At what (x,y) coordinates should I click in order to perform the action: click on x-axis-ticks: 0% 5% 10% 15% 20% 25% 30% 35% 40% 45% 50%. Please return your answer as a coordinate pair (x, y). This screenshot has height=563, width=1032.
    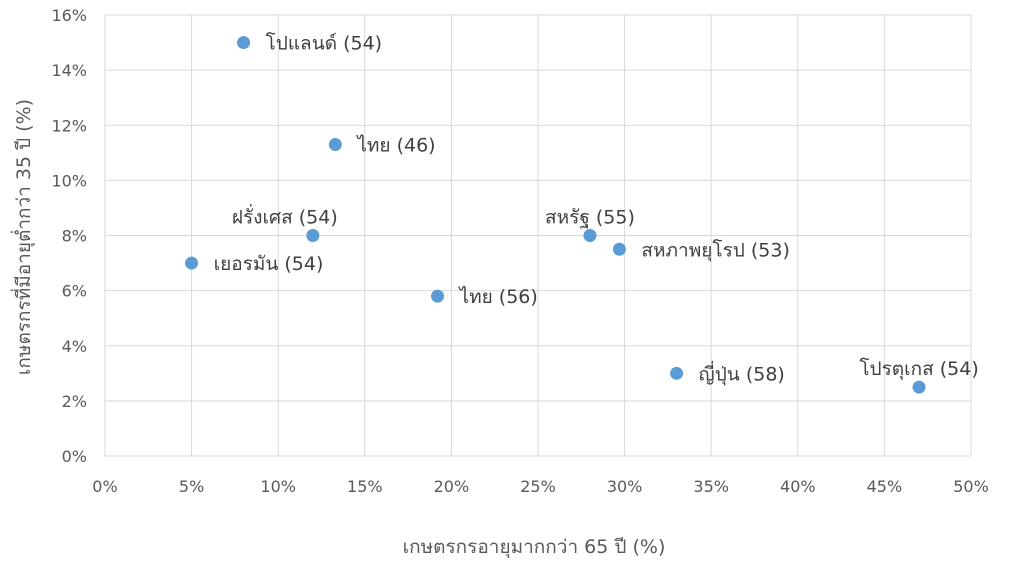
    Looking at the image, I should click on (540, 486).